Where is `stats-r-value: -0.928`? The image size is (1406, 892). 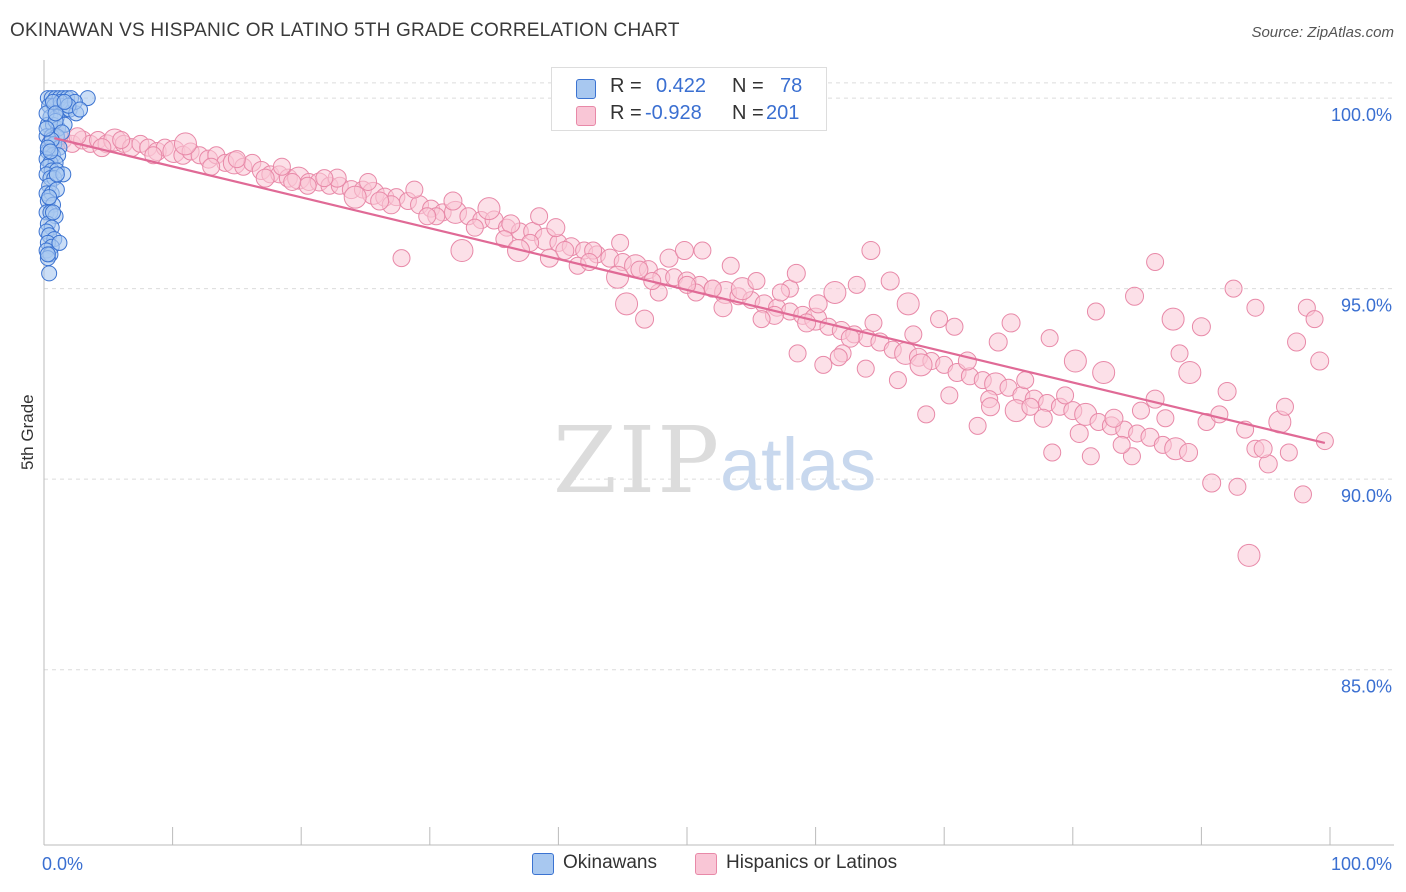
stats-r-value: -0.928 is located at coordinates (673, 113).